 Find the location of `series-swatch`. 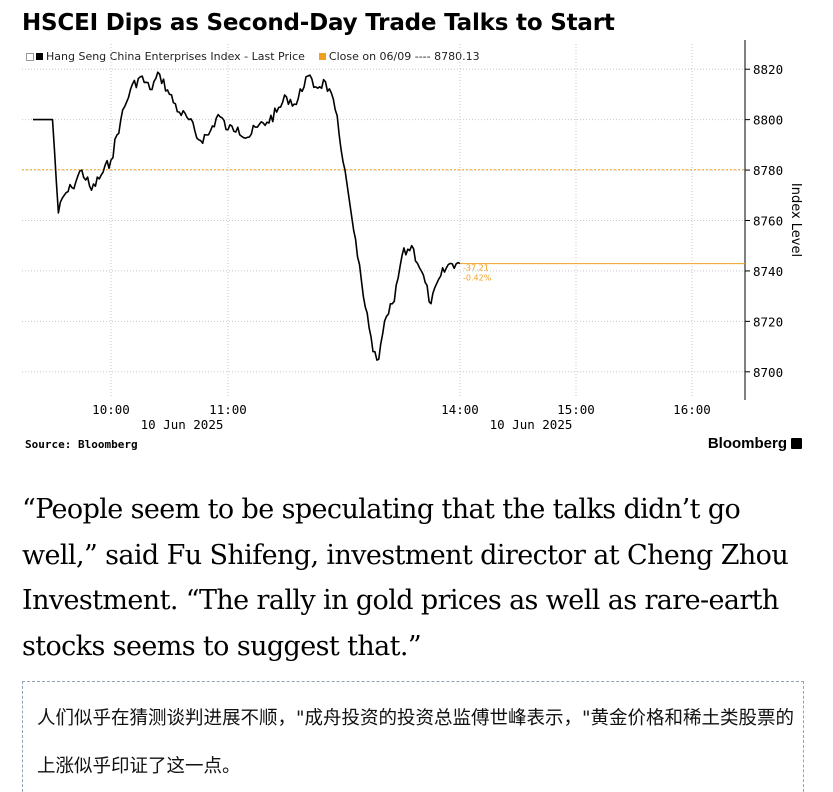

series-swatch is located at coordinates (39, 56).